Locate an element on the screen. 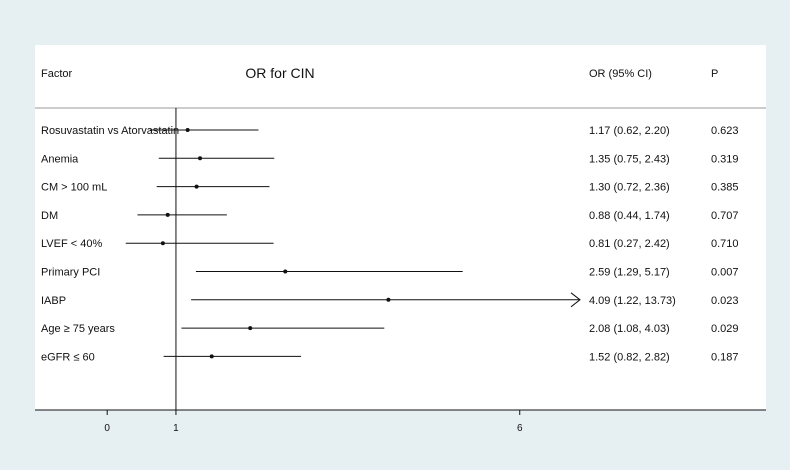 The height and width of the screenshot is (470, 790). or-ci-value: 2.59 (1.29, 5.17) is located at coordinates (629, 273).